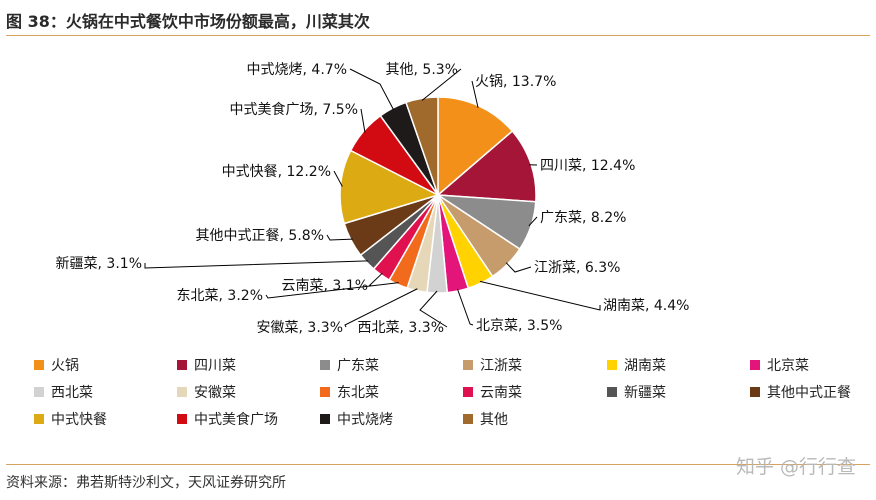  I want to click on legend-label: 火锅, so click(65, 366).